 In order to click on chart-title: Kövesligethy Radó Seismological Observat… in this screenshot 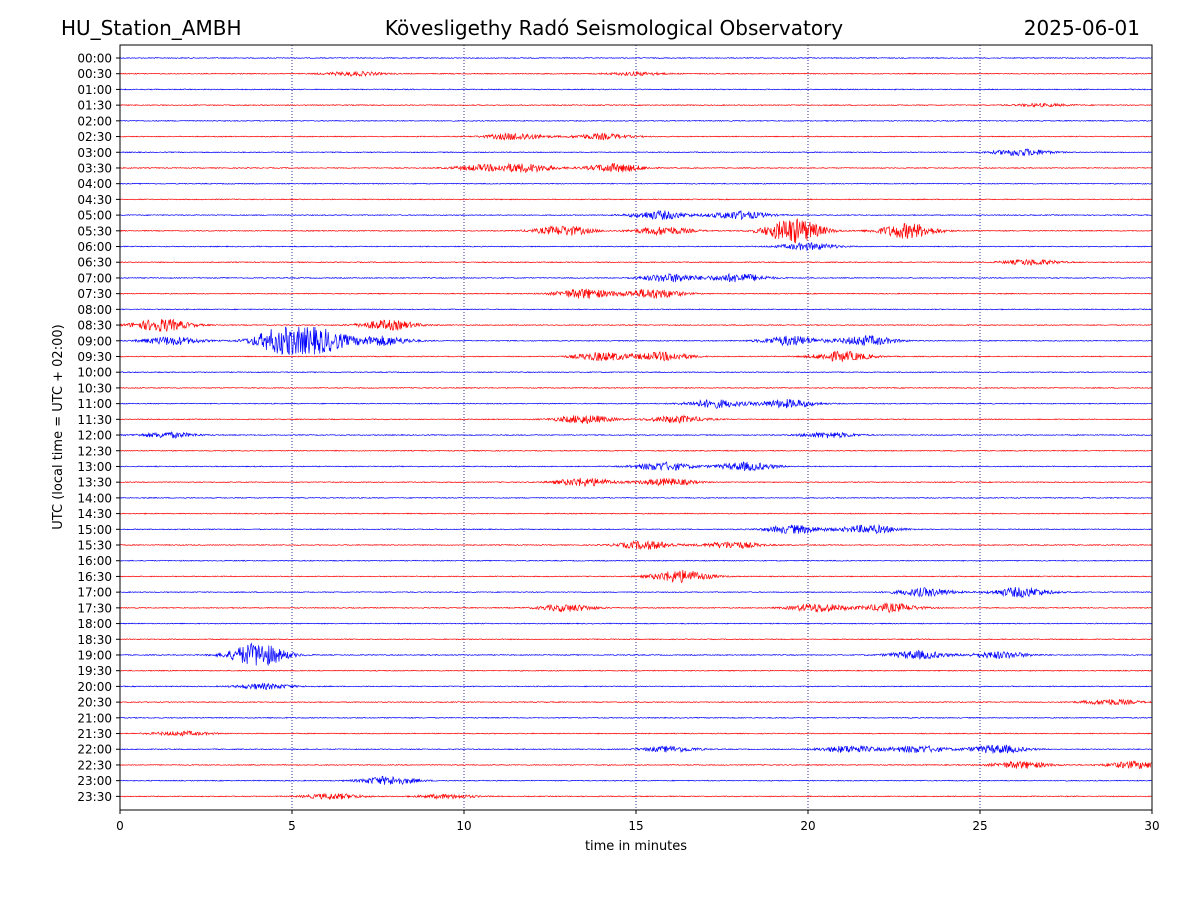, I will do `click(614, 28)`.